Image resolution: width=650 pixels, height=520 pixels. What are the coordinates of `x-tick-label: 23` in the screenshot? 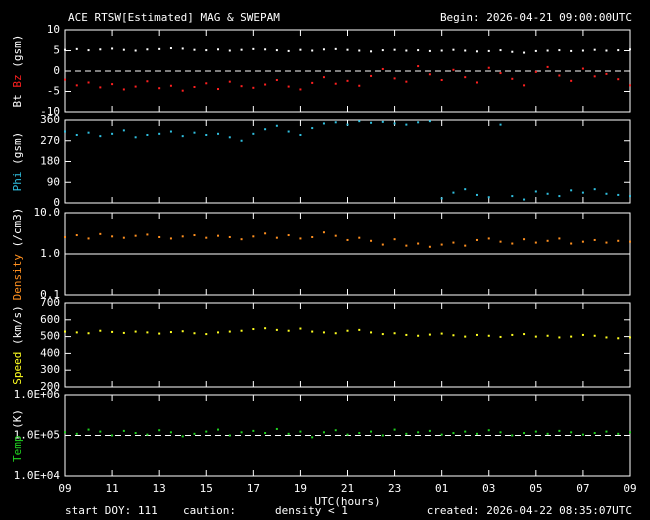 It's located at (394, 488).